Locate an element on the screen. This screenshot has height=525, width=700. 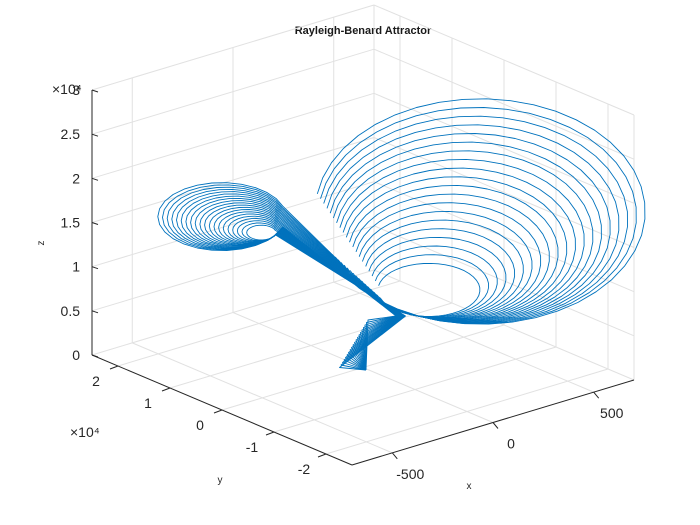
z-exponent: ×10⁴ is located at coordinates (67, 89).